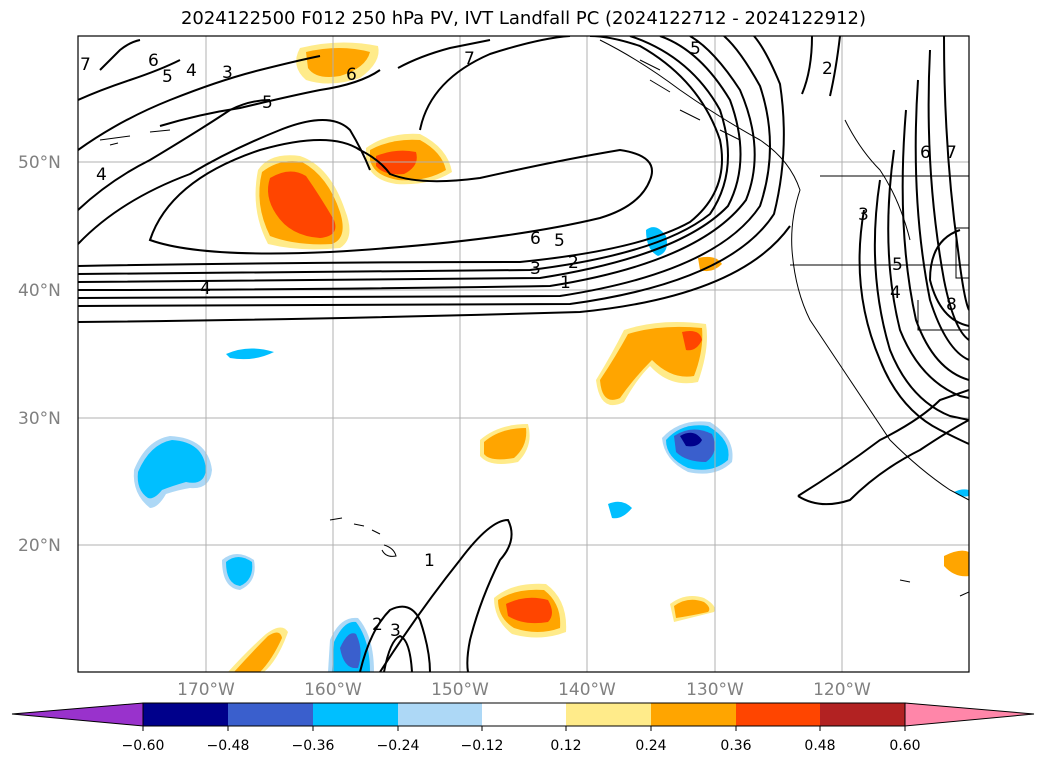 This screenshot has width=1047, height=765. I want to click on colorbar-tick-label: −0.24, so click(398, 746).